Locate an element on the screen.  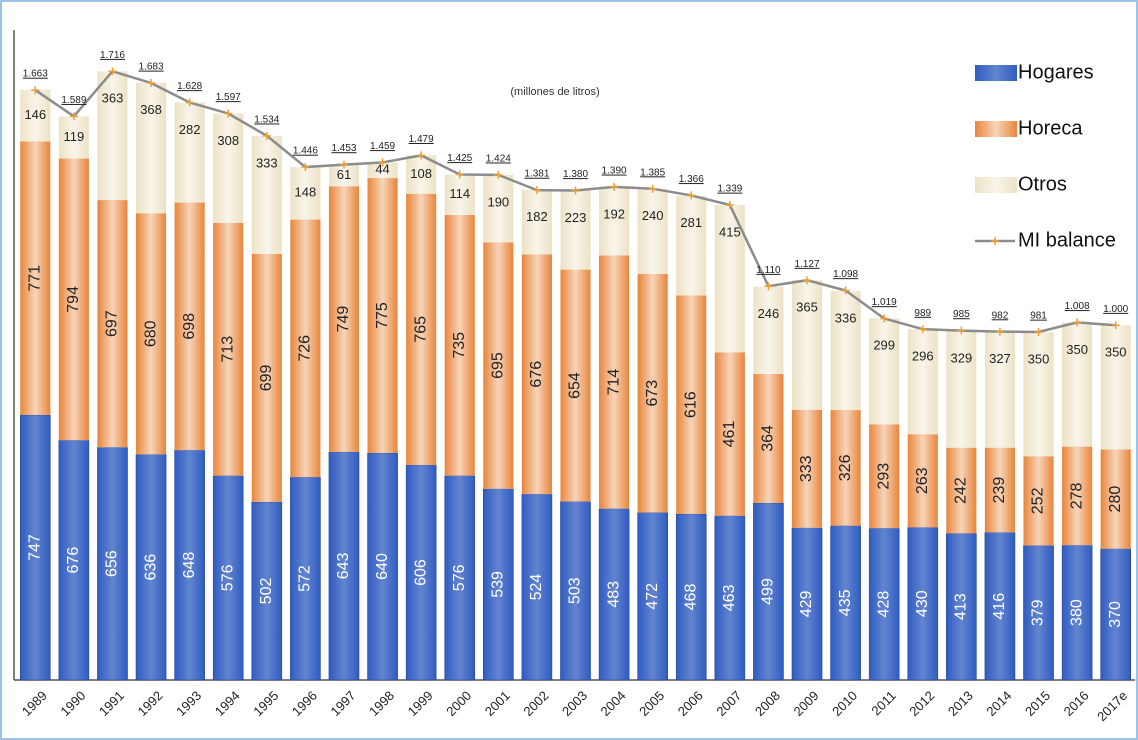
data-label: 263 is located at coordinates (922, 480).